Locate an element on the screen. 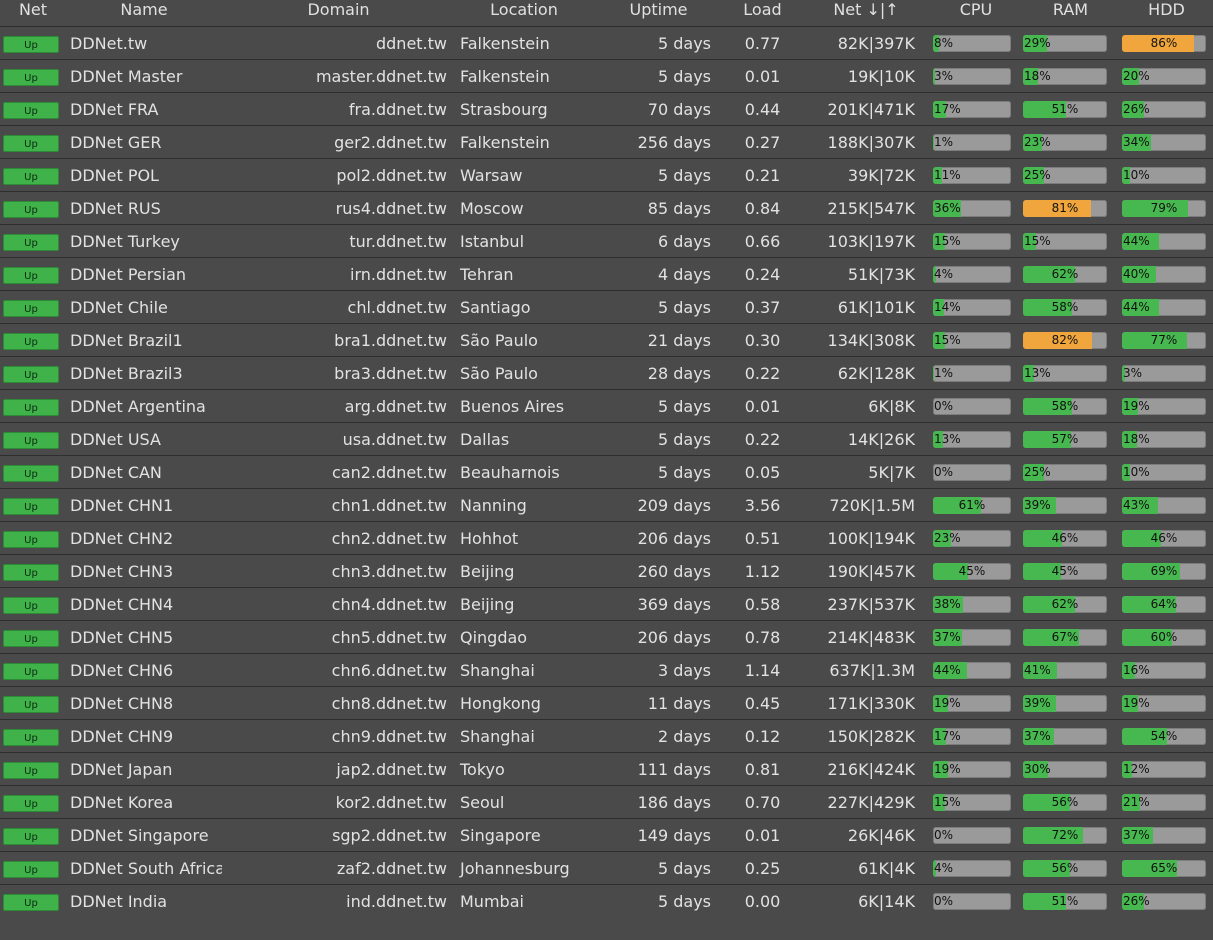  server-name: DDNet Persian is located at coordinates (144, 274).